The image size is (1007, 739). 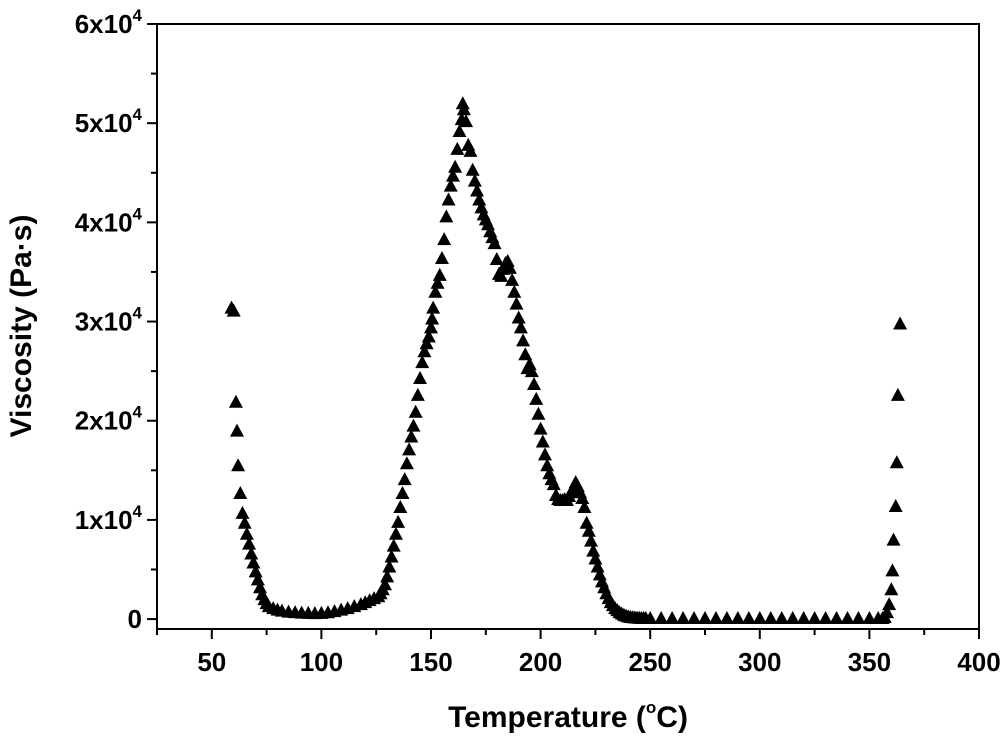 What do you see at coordinates (978, 662) in the screenshot?
I see `x-tick-label: 400` at bounding box center [978, 662].